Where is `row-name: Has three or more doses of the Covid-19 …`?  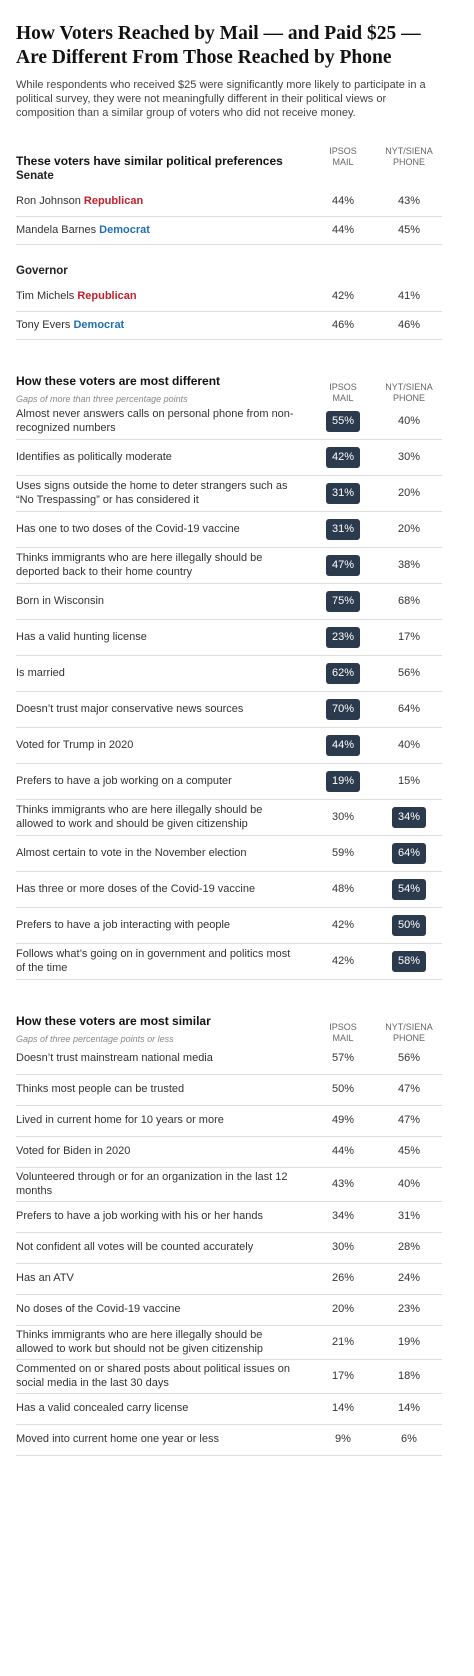 row-name: Has three or more doses of the Covid-19 … is located at coordinates (136, 888).